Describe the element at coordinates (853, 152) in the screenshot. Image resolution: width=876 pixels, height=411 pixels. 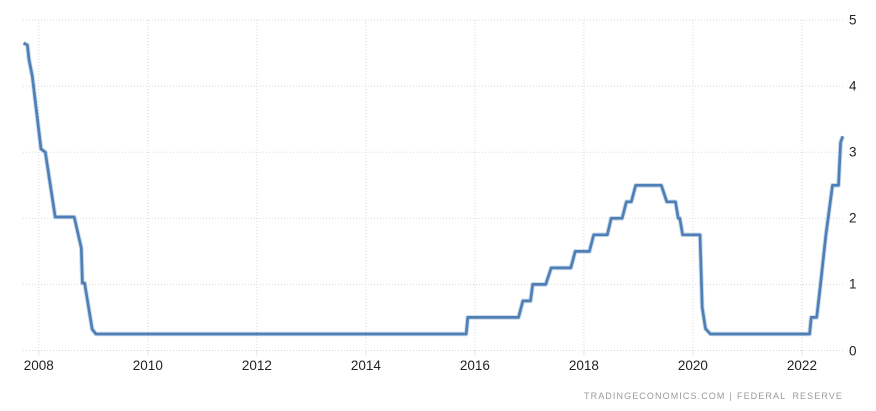
I see `y-axis-tick-label: 3` at that location.